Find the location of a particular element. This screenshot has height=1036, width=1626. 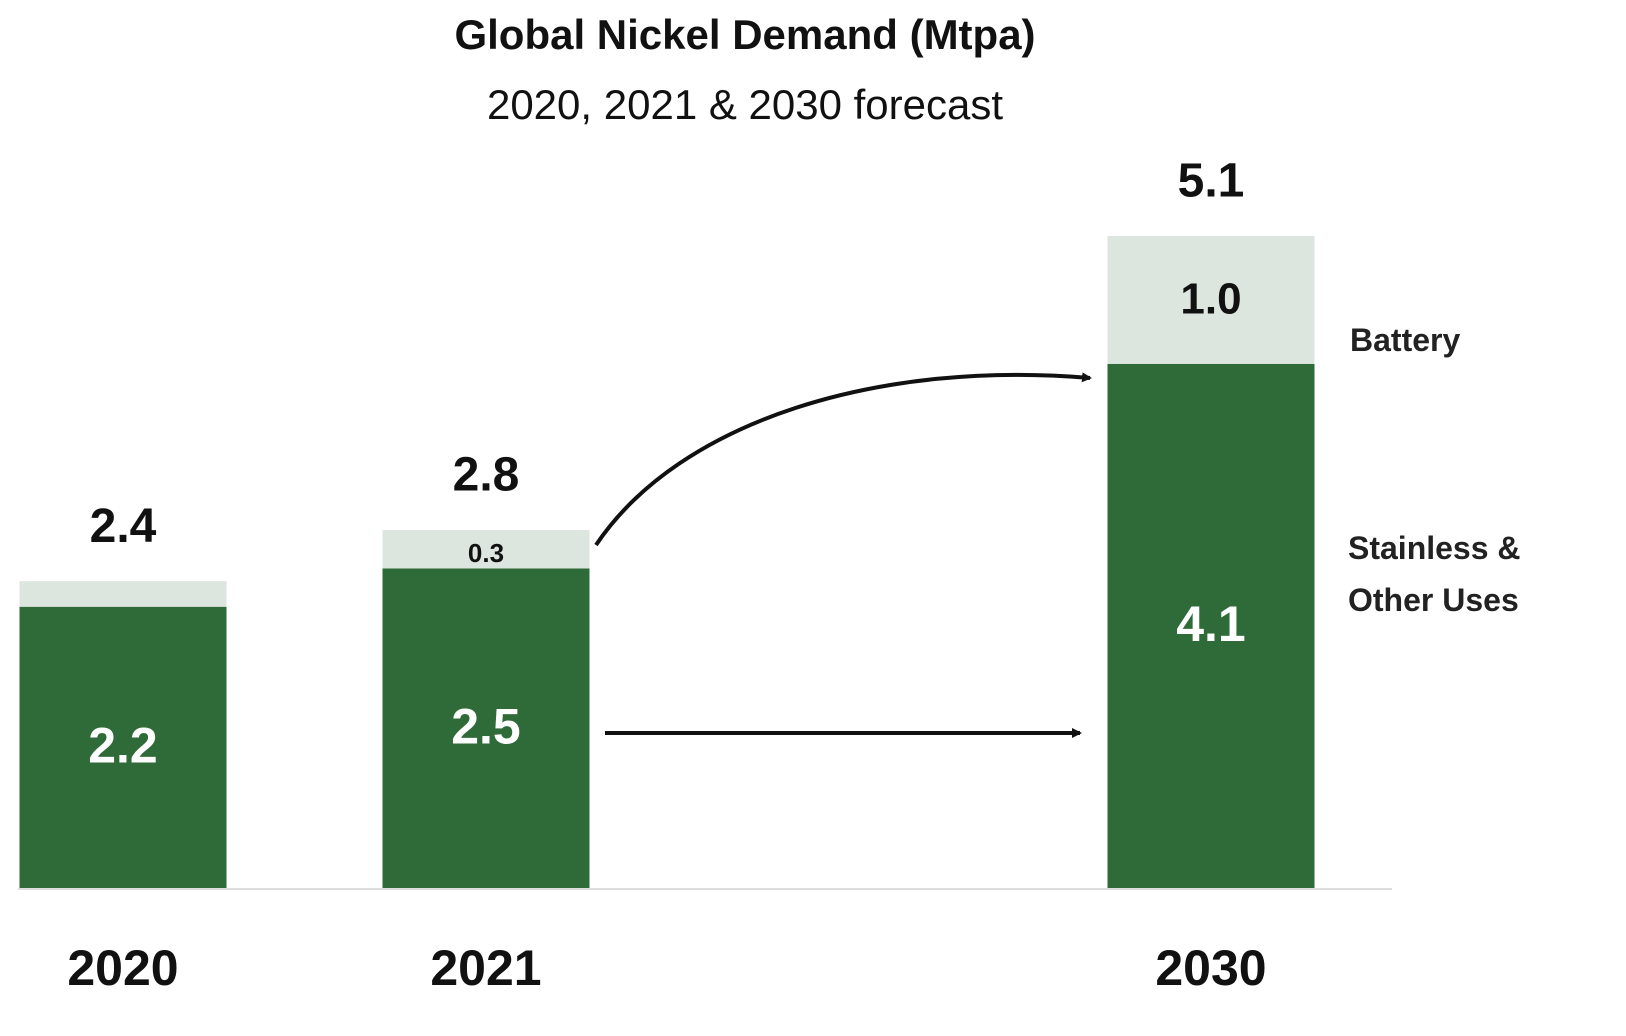

value-label: 1.0 is located at coordinates (1210, 299).